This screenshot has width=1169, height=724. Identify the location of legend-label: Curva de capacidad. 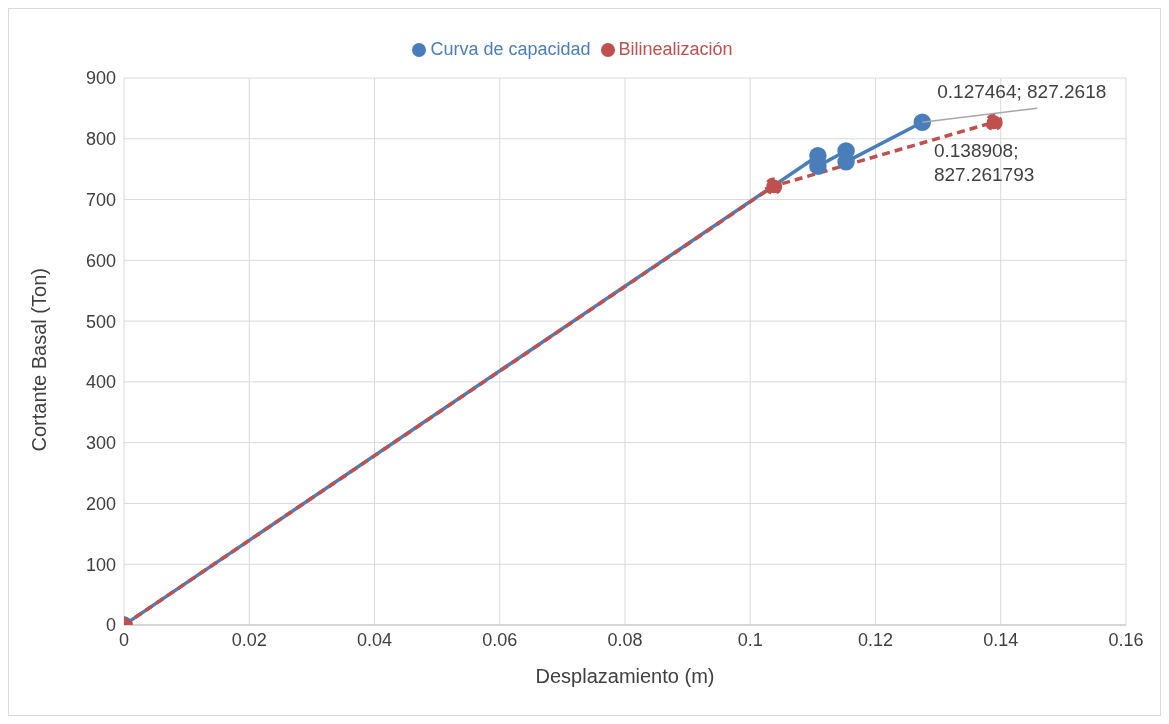
(510, 49).